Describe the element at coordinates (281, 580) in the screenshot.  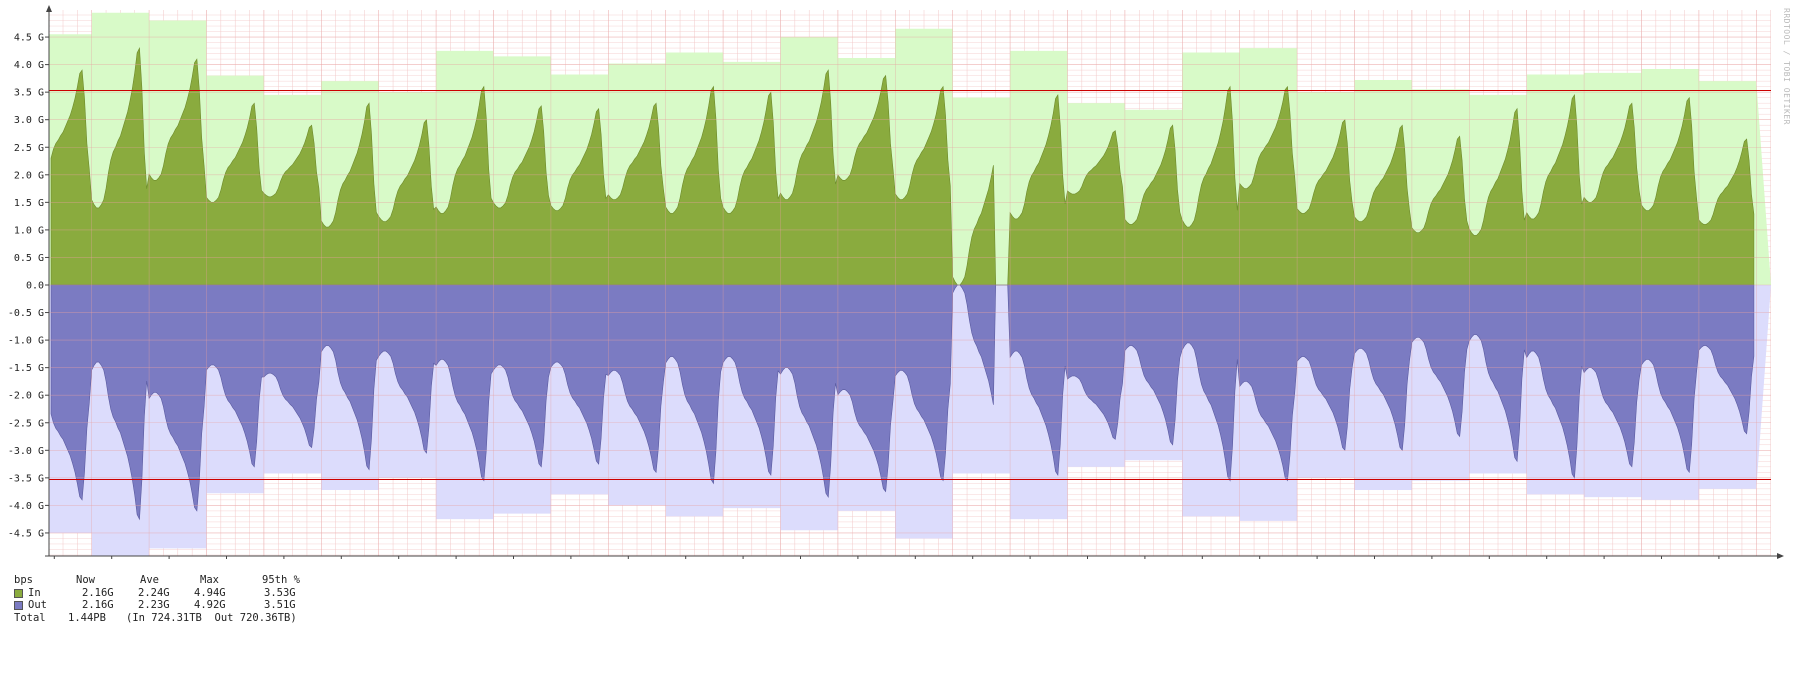
I see `legend-header-p95: 95th %` at that location.